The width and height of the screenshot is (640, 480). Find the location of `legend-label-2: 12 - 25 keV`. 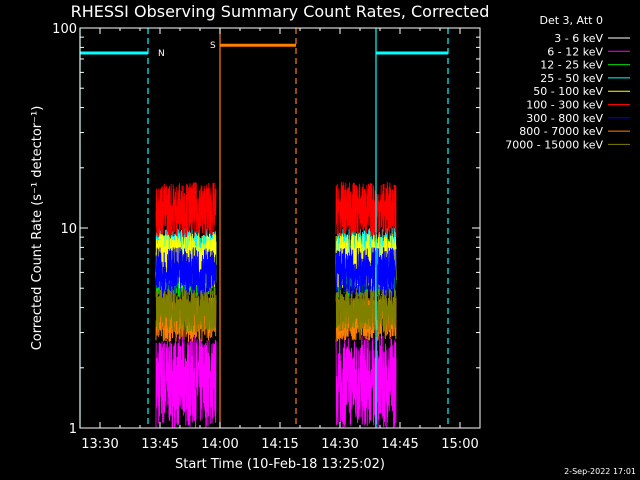

legend-label-2: 12 - 25 keV is located at coordinates (571, 65).